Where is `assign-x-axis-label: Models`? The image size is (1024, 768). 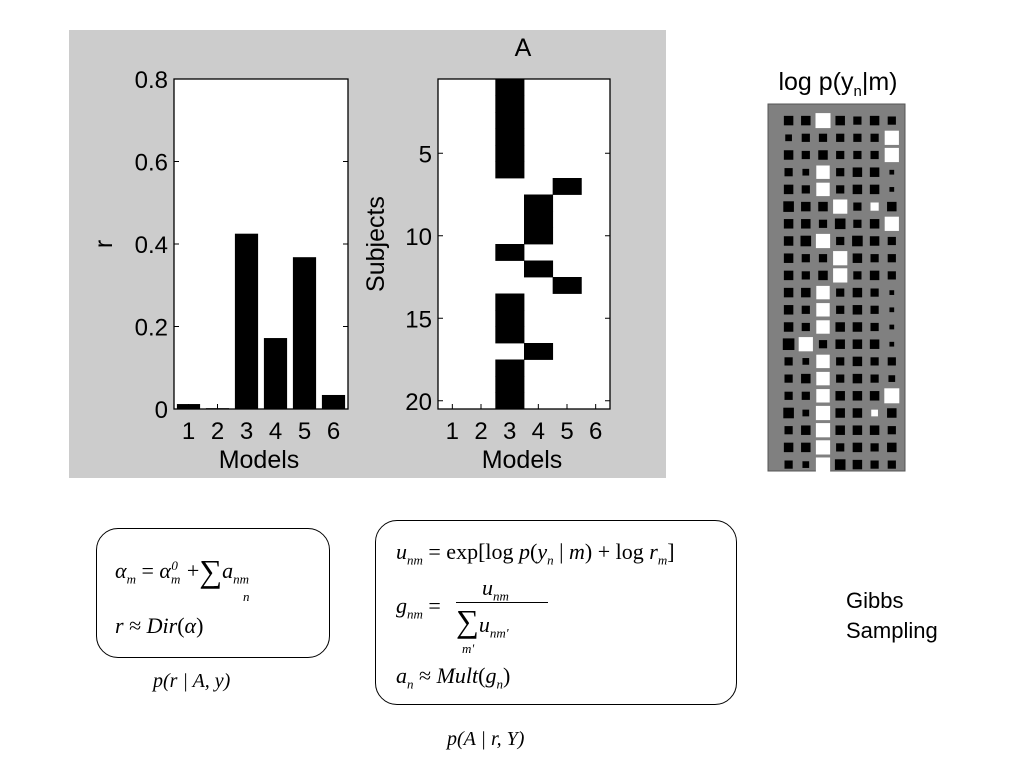
assign-x-axis-label: Models is located at coordinates (522, 460).